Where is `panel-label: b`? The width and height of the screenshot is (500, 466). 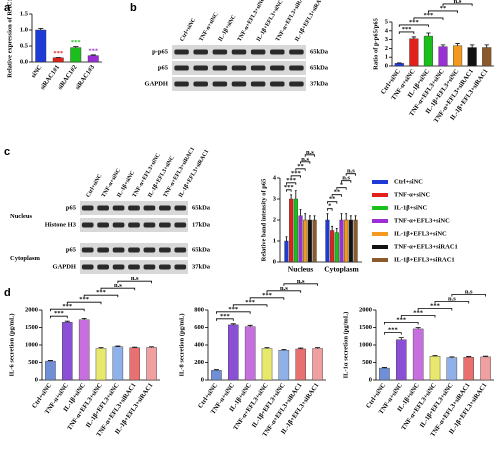
panel-label: b is located at coordinates (133, 8).